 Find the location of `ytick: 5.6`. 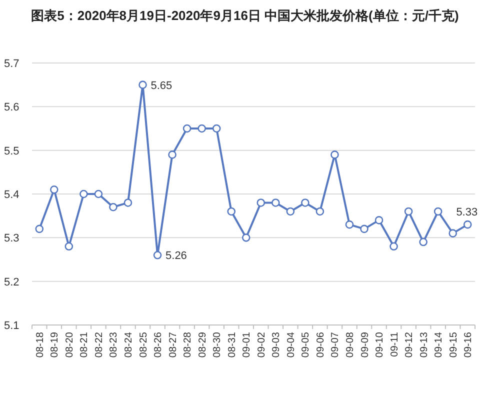

ytick: 5.6 is located at coordinates (12, 108).